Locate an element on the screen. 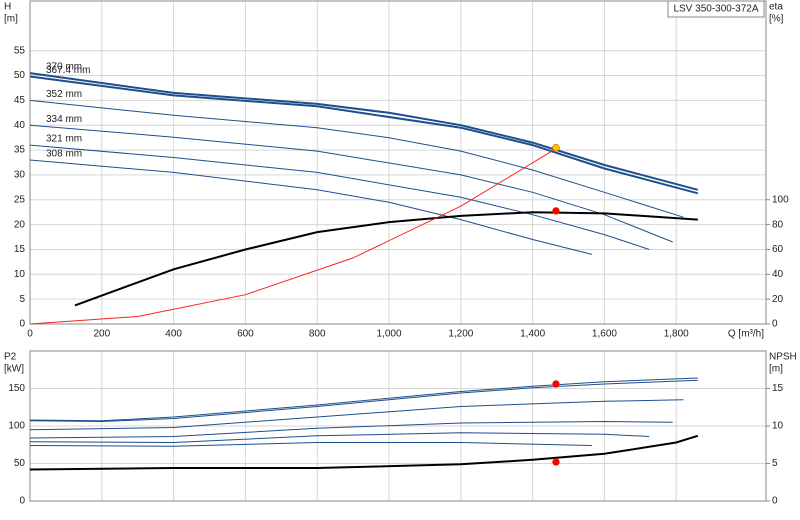  y-tick-label: 100 is located at coordinates (16, 426).